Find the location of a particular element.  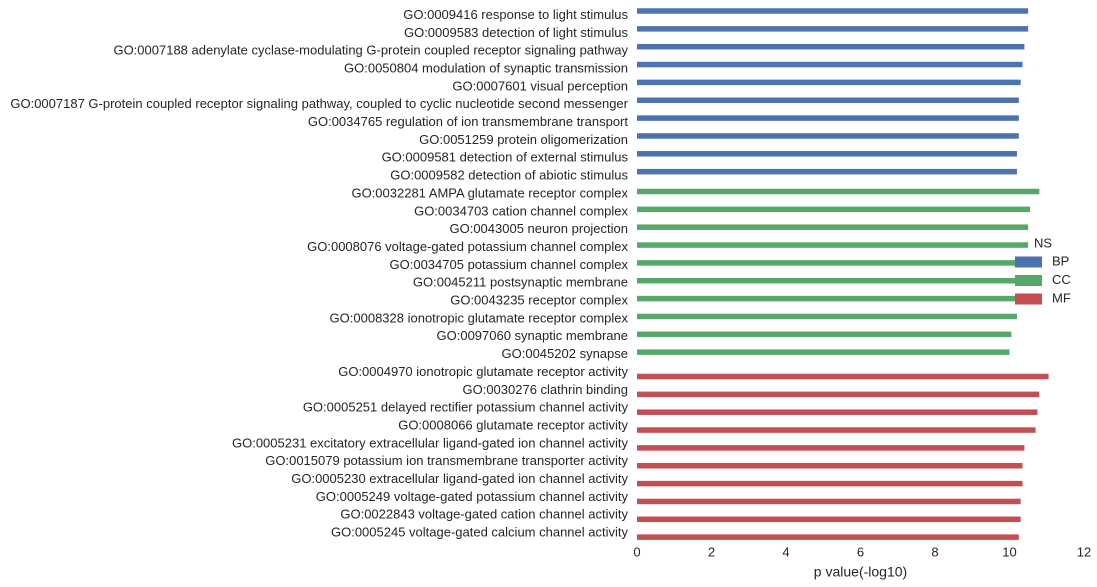

category-label: GO:0051259 protein oligomerization is located at coordinates (523, 139).